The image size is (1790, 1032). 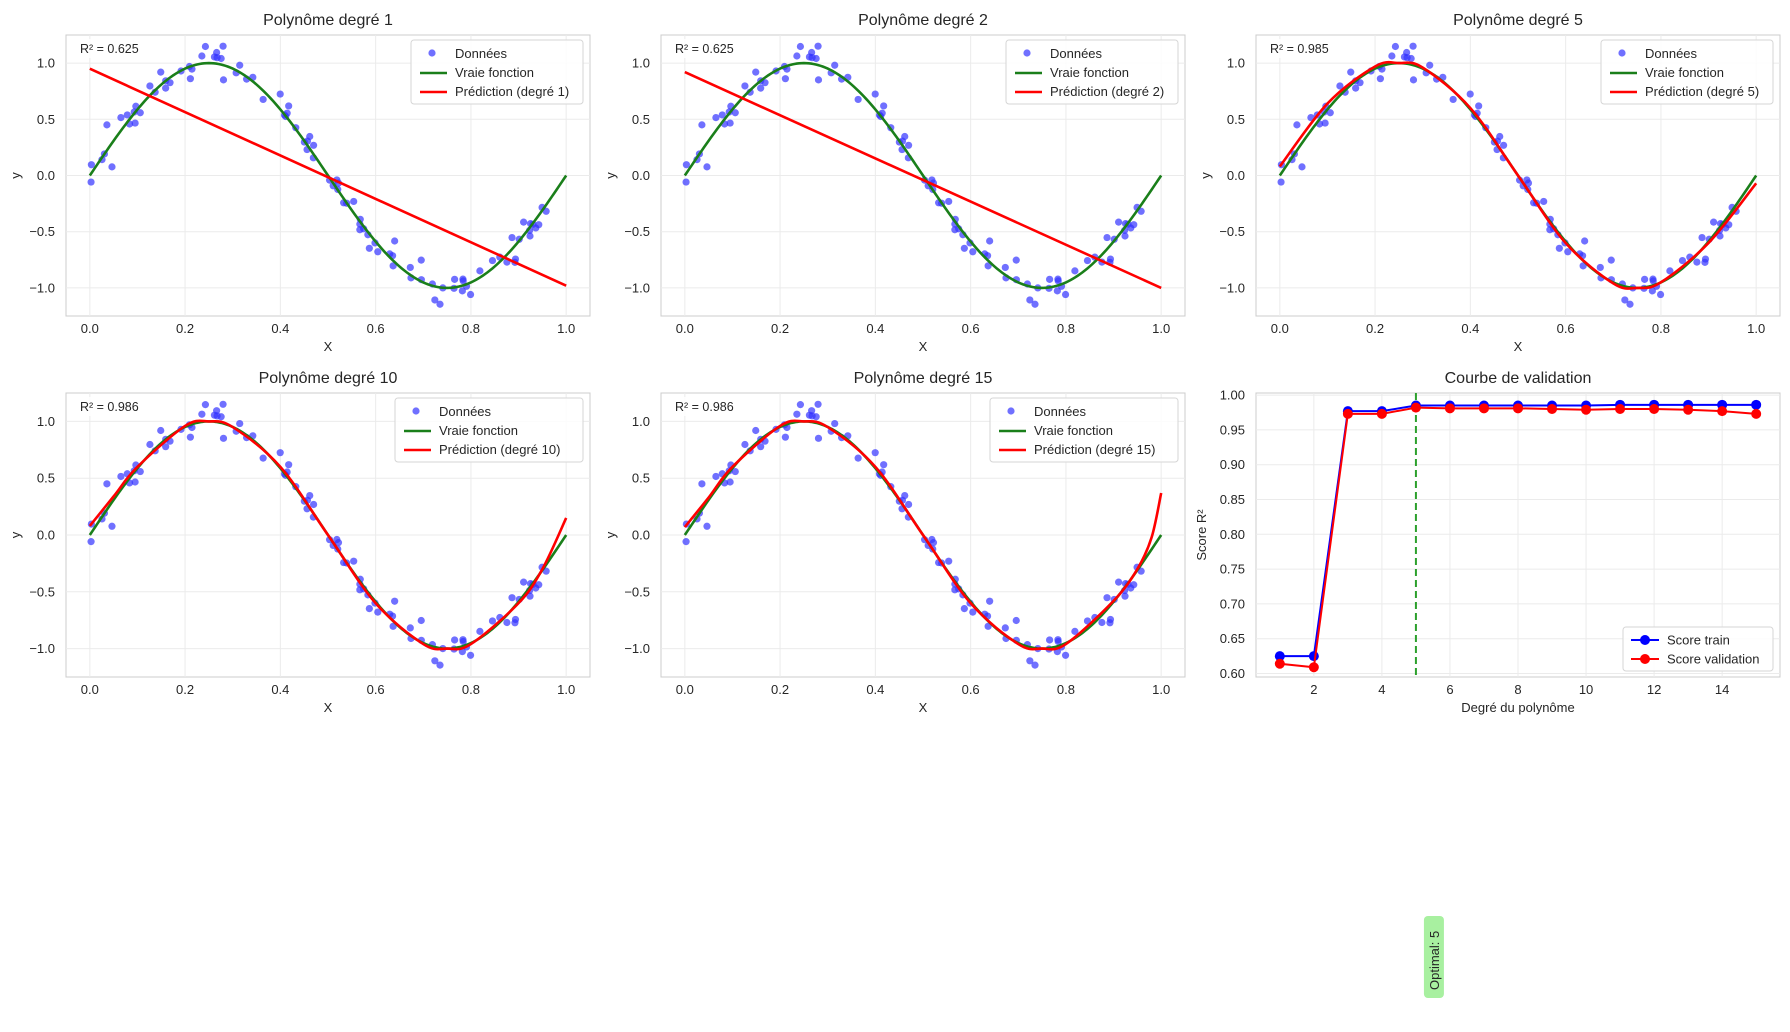 What do you see at coordinates (15, 534) in the screenshot?
I see `y-axis-label: y` at bounding box center [15, 534].